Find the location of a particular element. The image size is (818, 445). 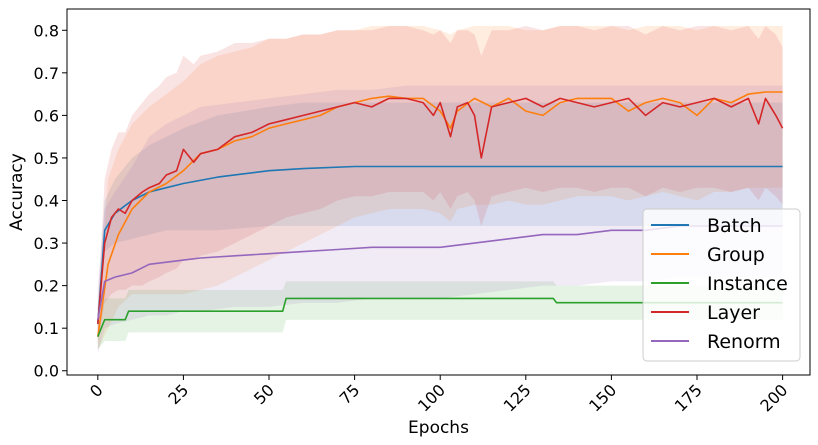

y-axis: 0.0 0.1 0.2 0.3 0.4 0.5 0.6 0.7 0.8 is located at coordinates (50, 201).